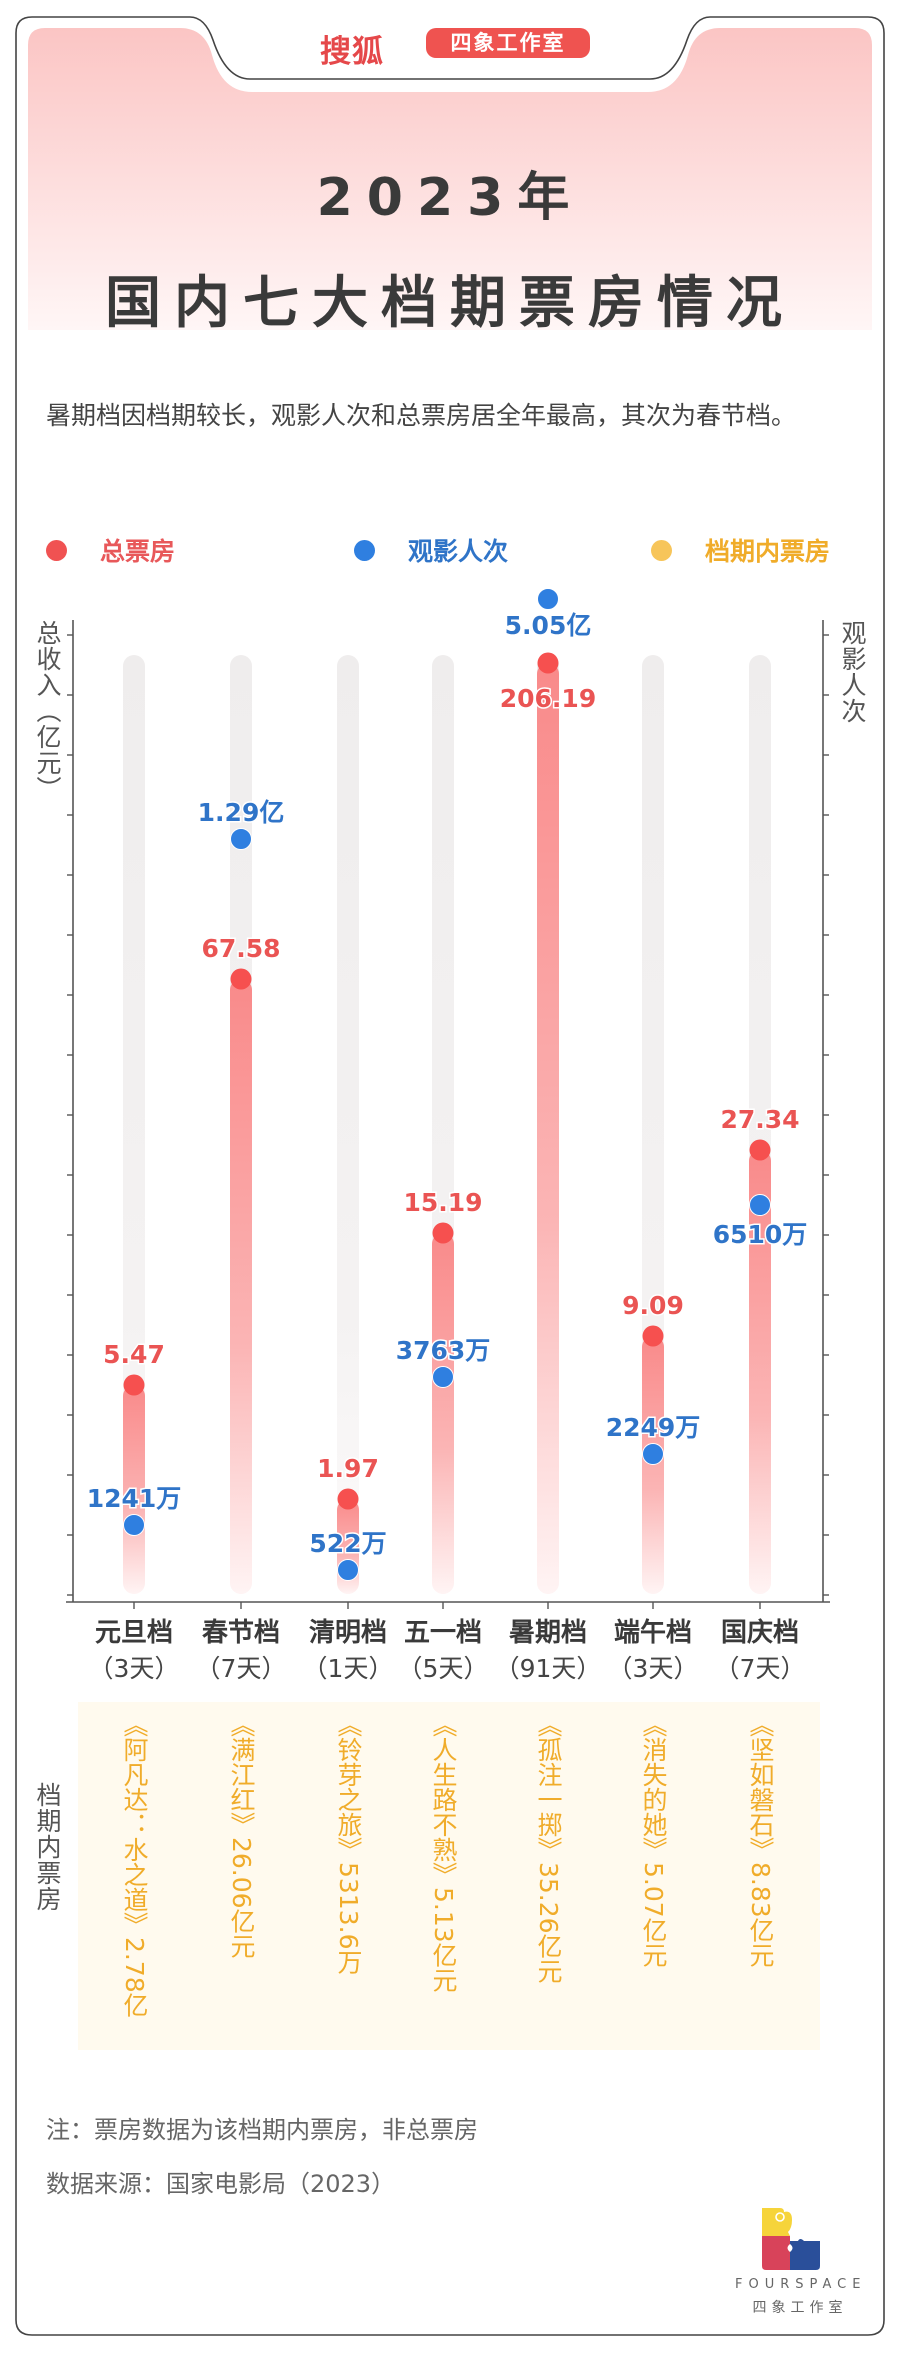  What do you see at coordinates (352, 52) in the screenshot?
I see `sohu-logo: 搜狐` at bounding box center [352, 52].